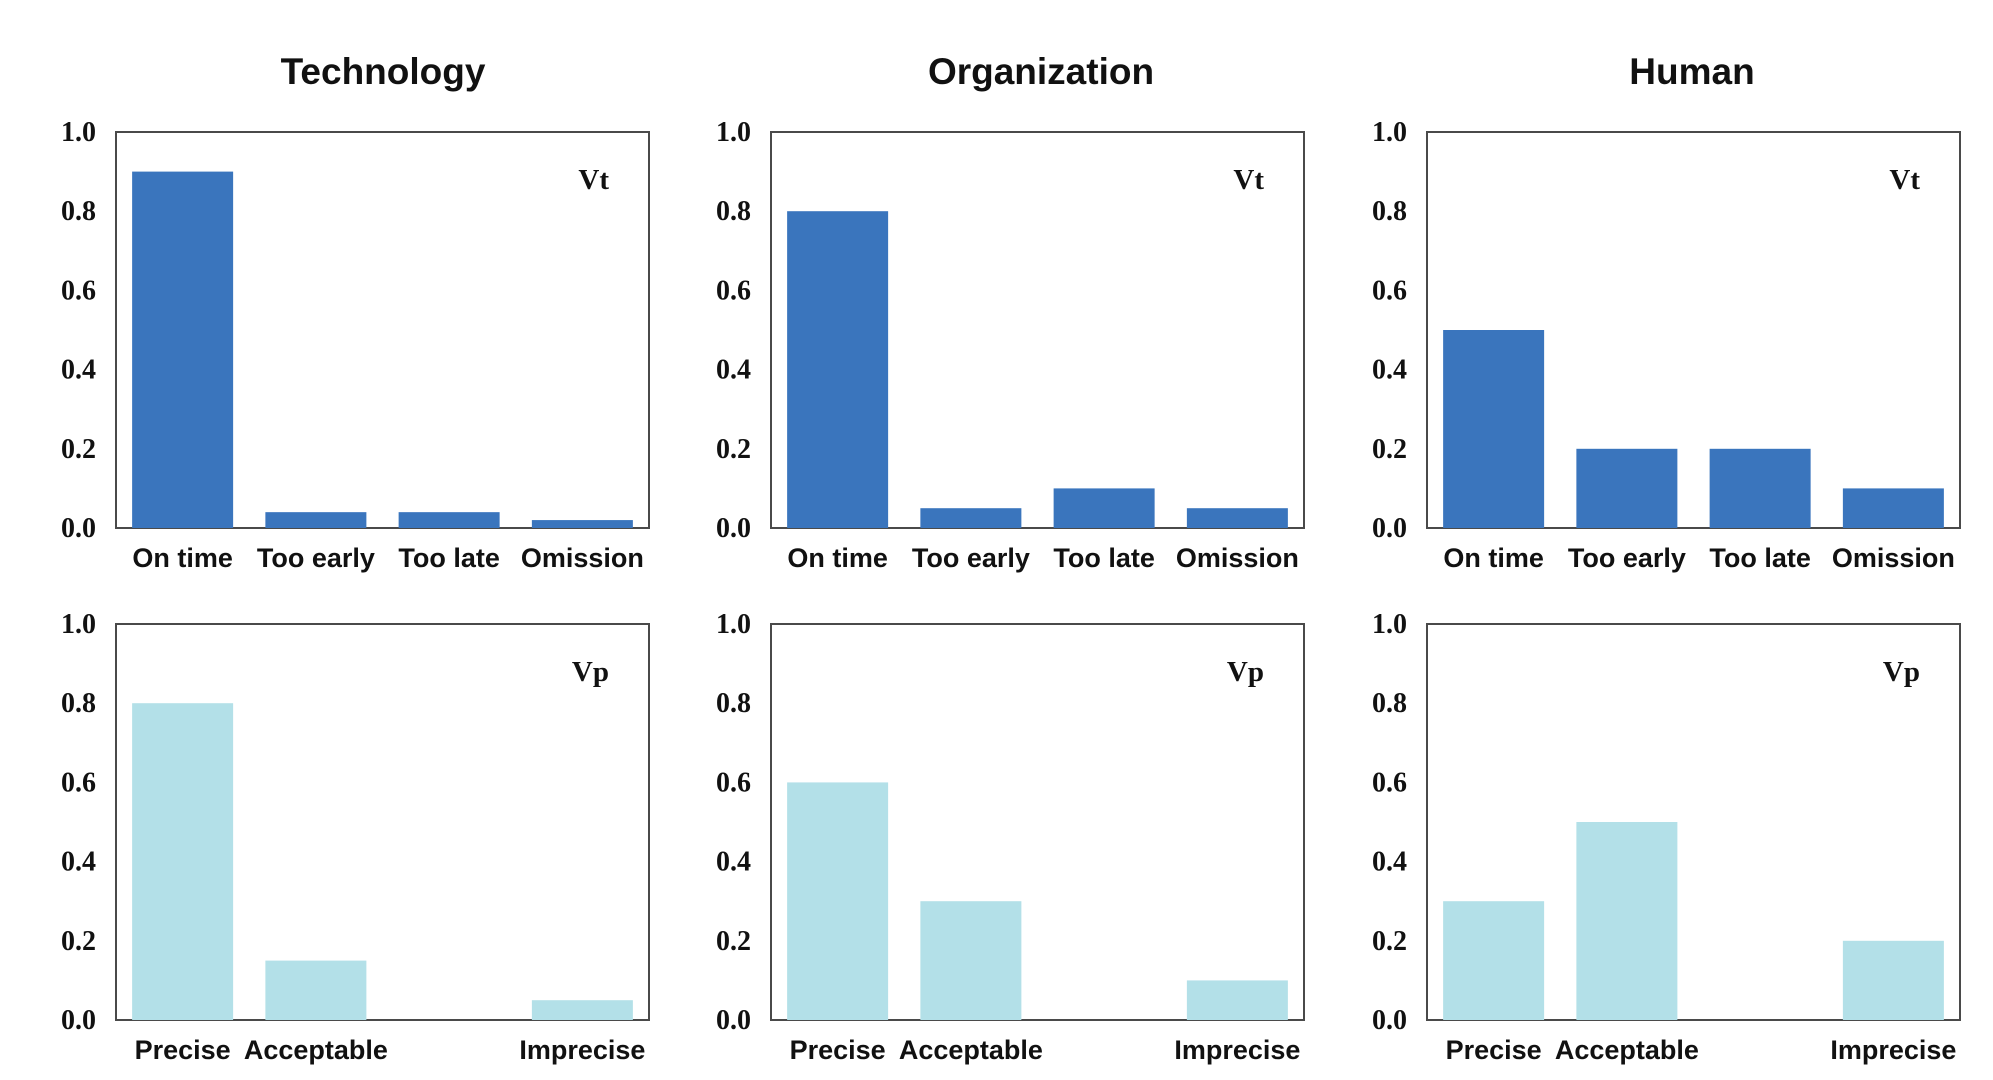  What do you see at coordinates (1237, 518) in the screenshot?
I see `chart-organization-vt-bar-omission` at bounding box center [1237, 518].